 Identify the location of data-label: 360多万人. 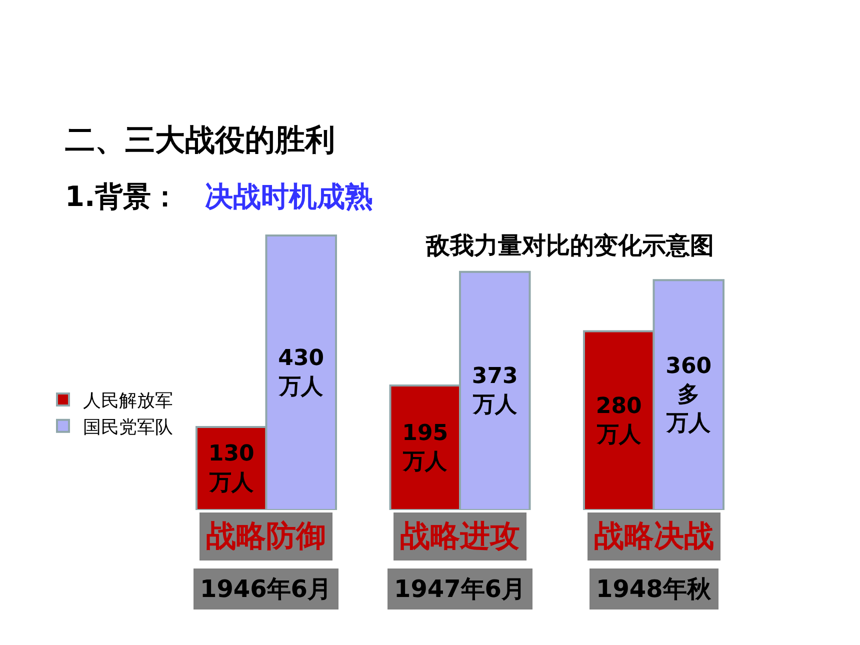
(689, 395).